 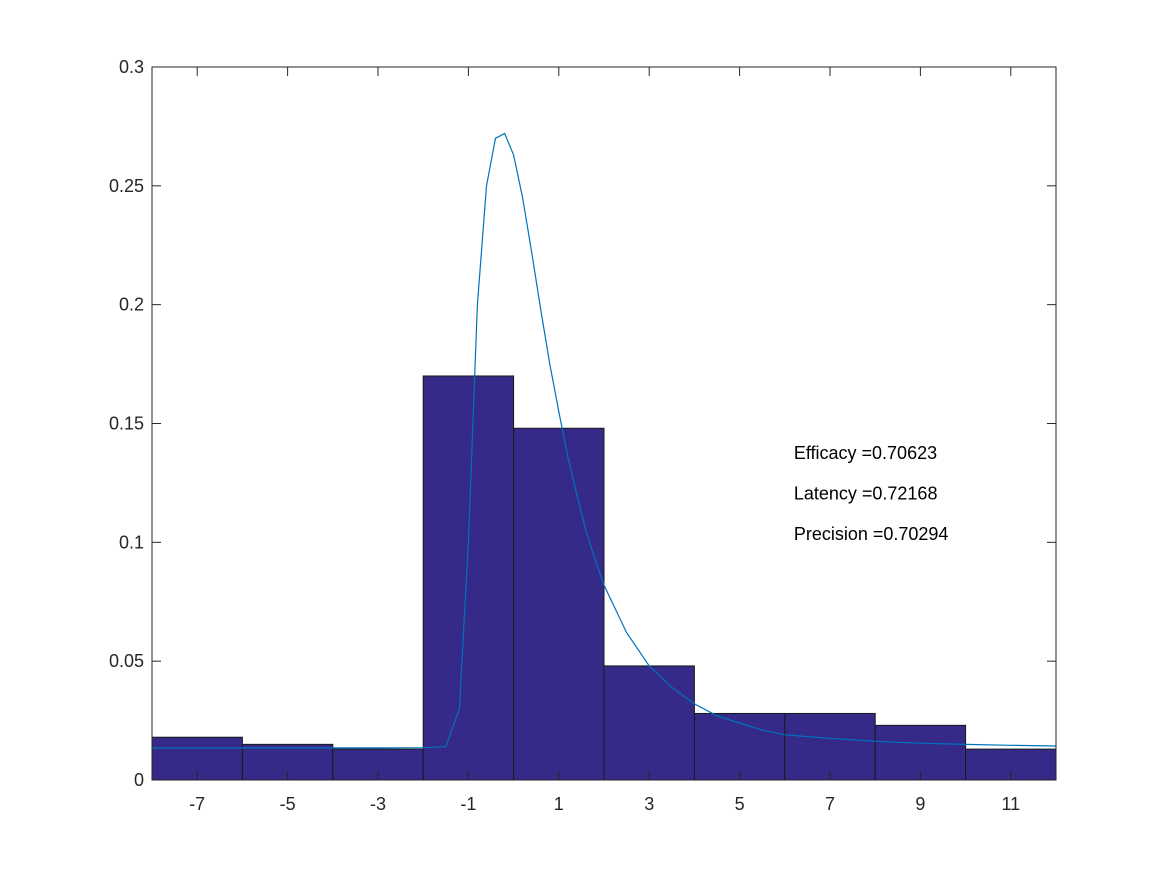 I want to click on y-tick-label: 0.2, so click(x=131, y=305).